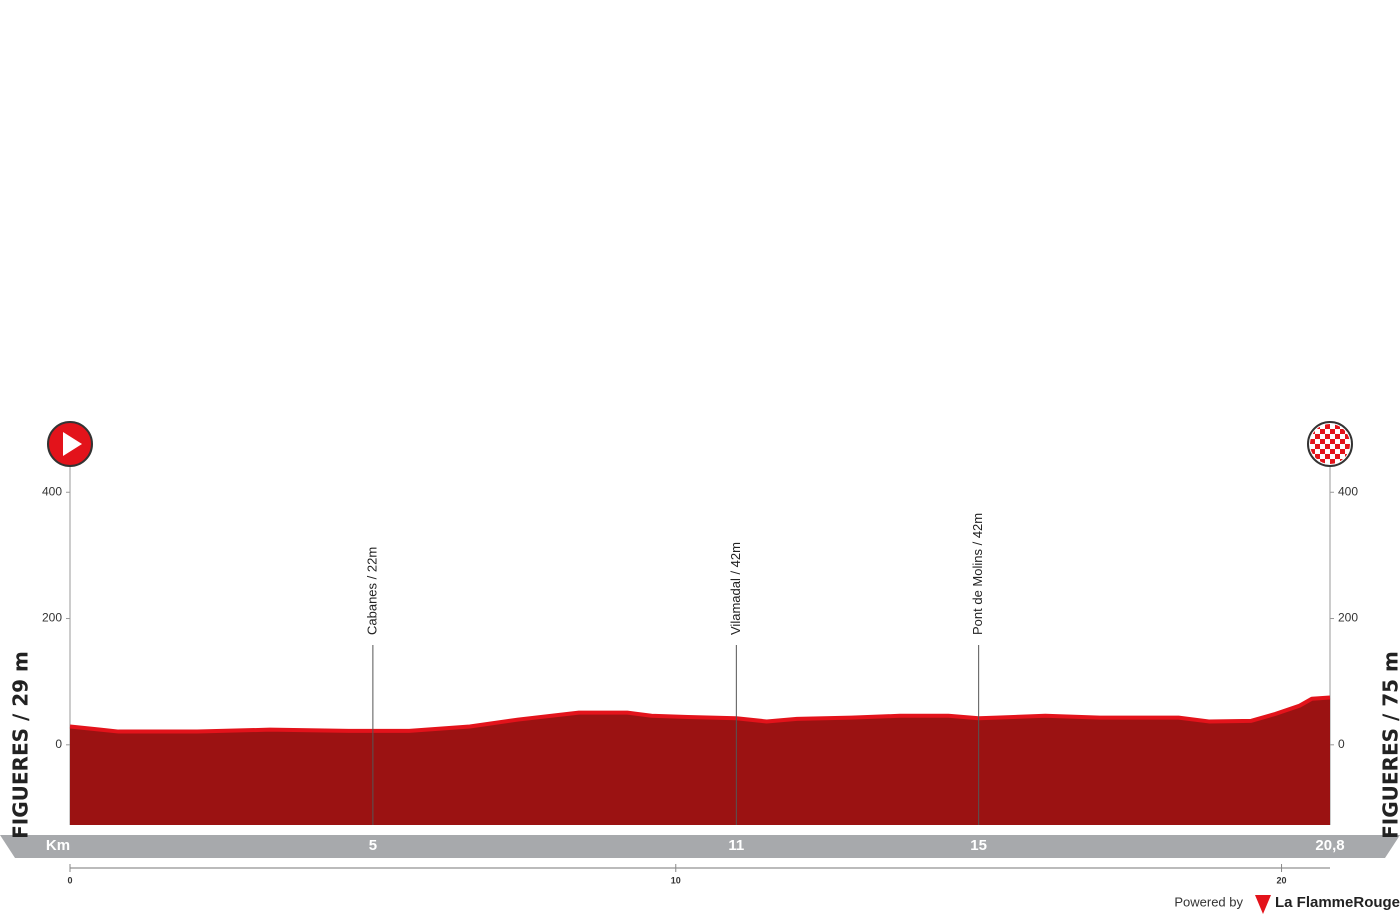 This screenshot has height=920, width=1400. Describe the element at coordinates (1389, 745) in the screenshot. I see `finish-label: FIGUERES / 75 m` at that location.